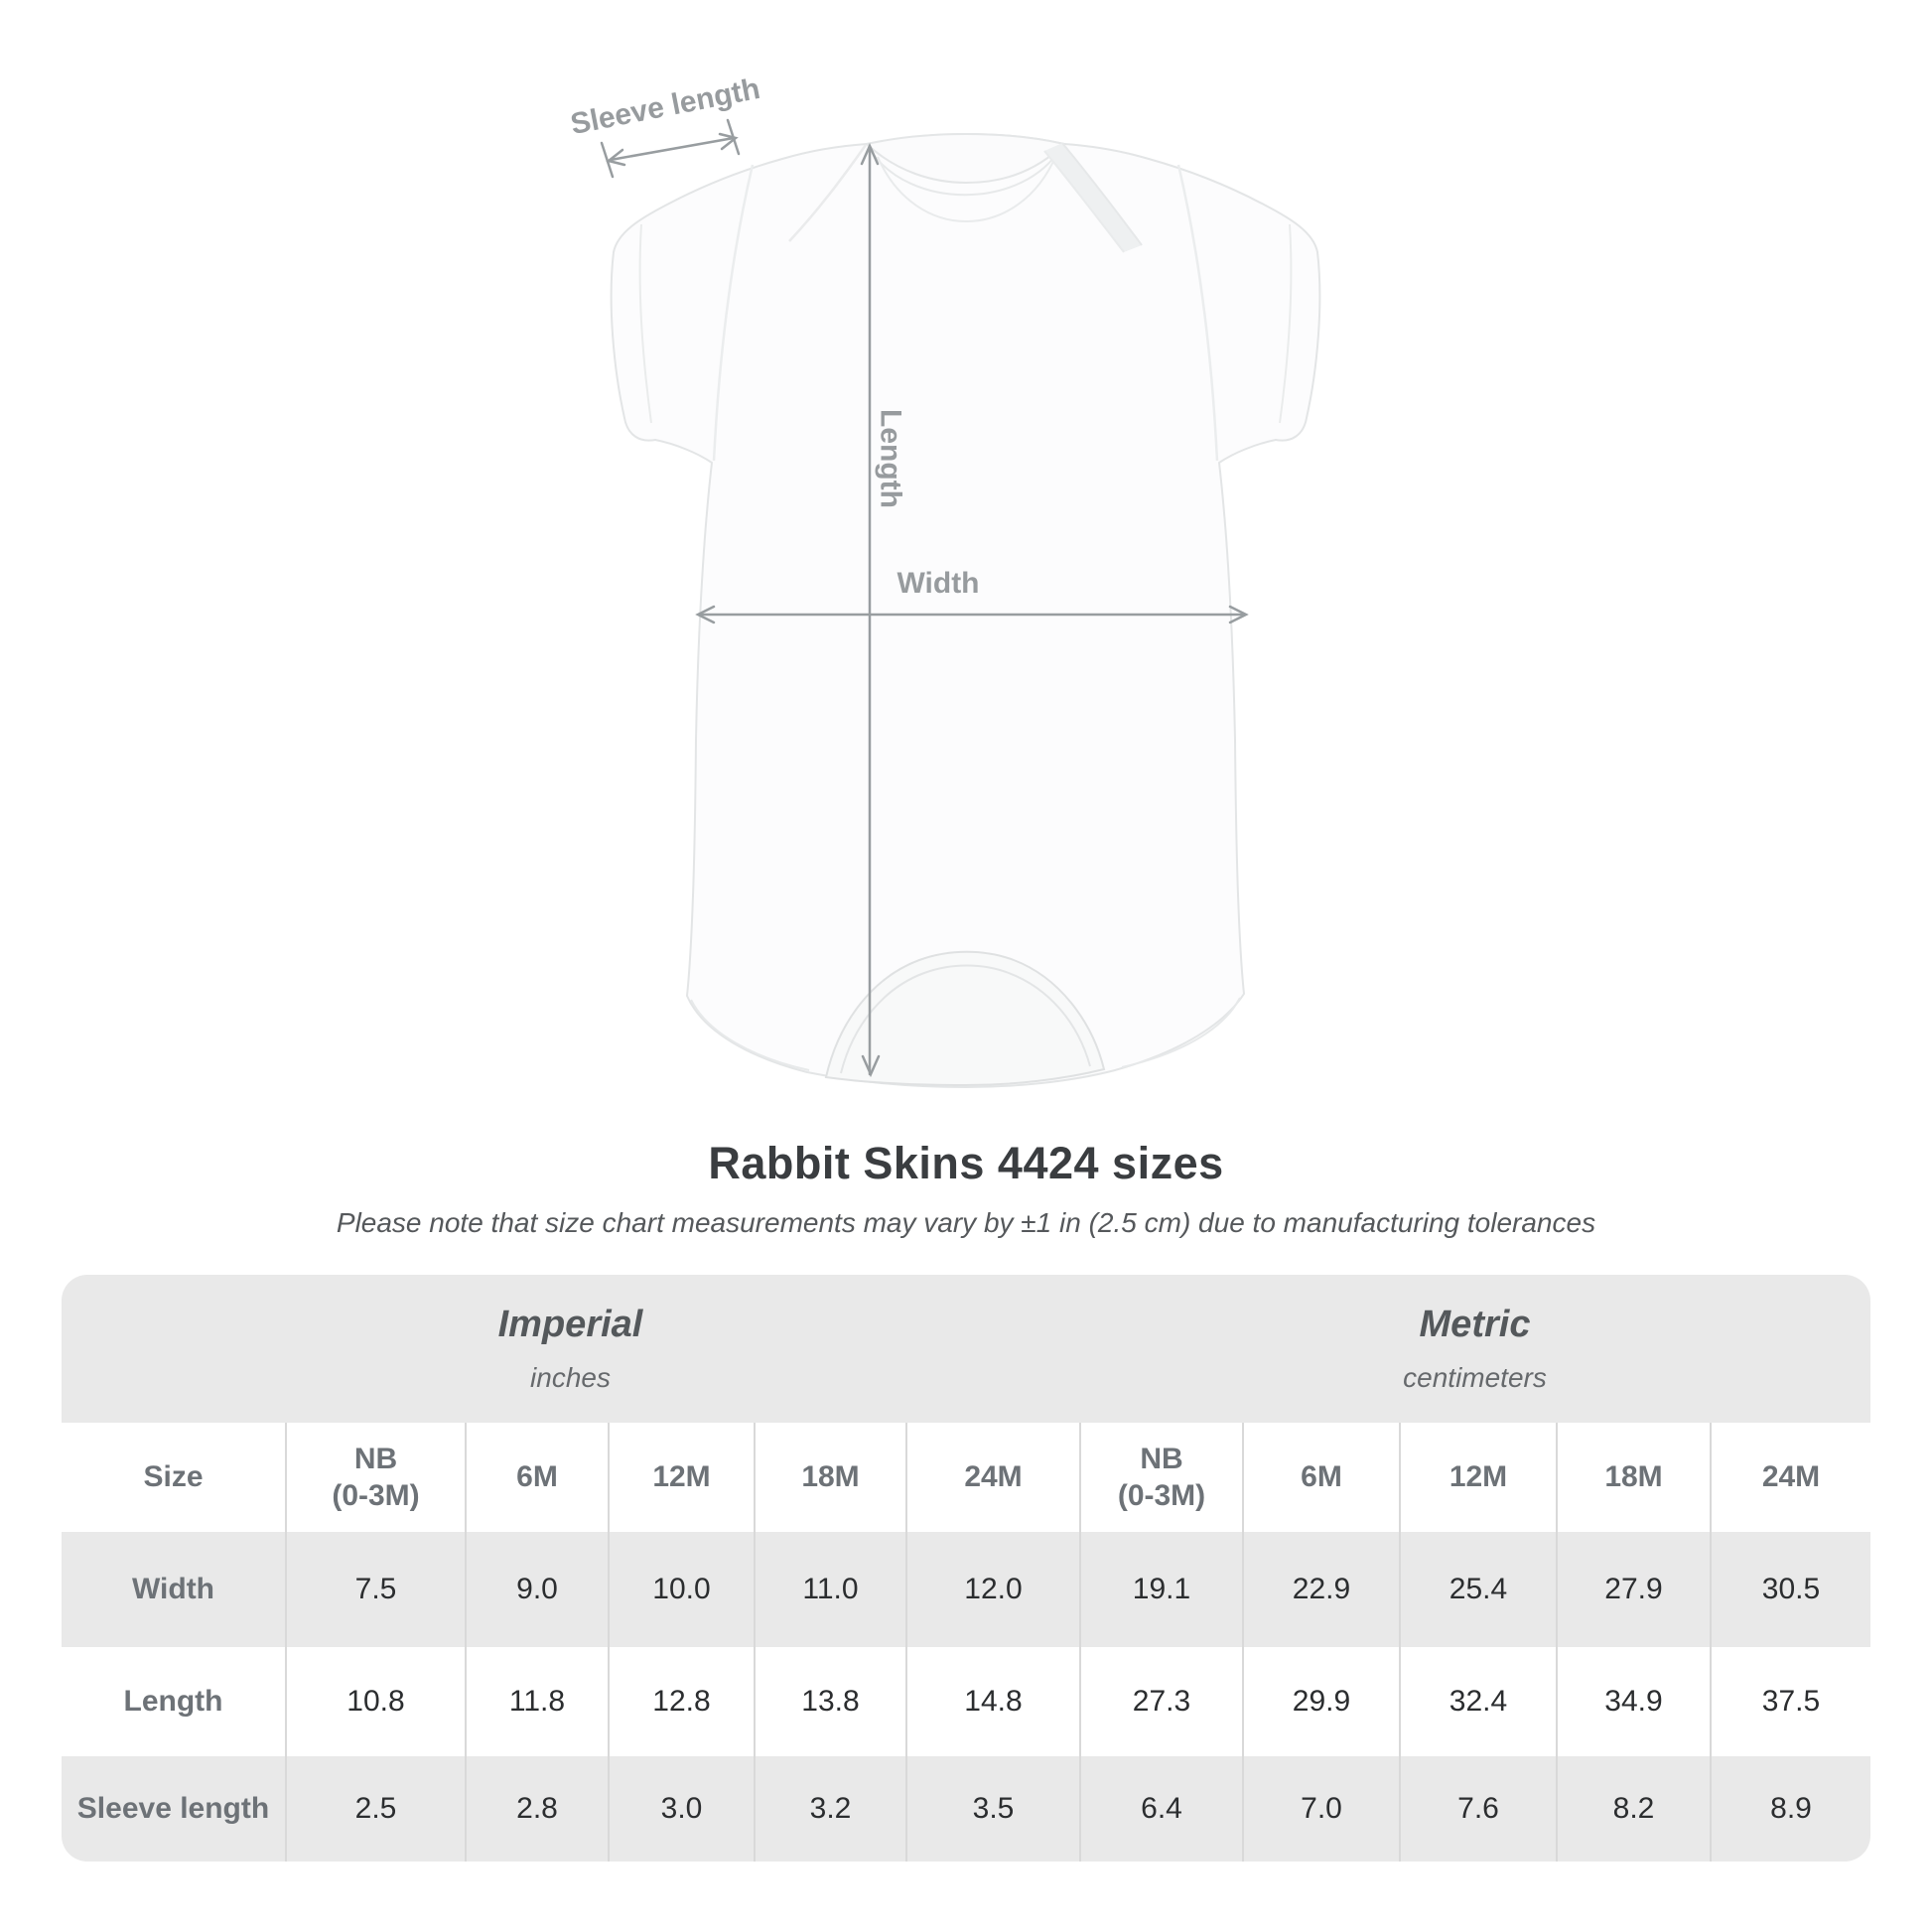  Describe the element at coordinates (1790, 1589) in the screenshot. I see `width-value-cell: 30.5` at that location.